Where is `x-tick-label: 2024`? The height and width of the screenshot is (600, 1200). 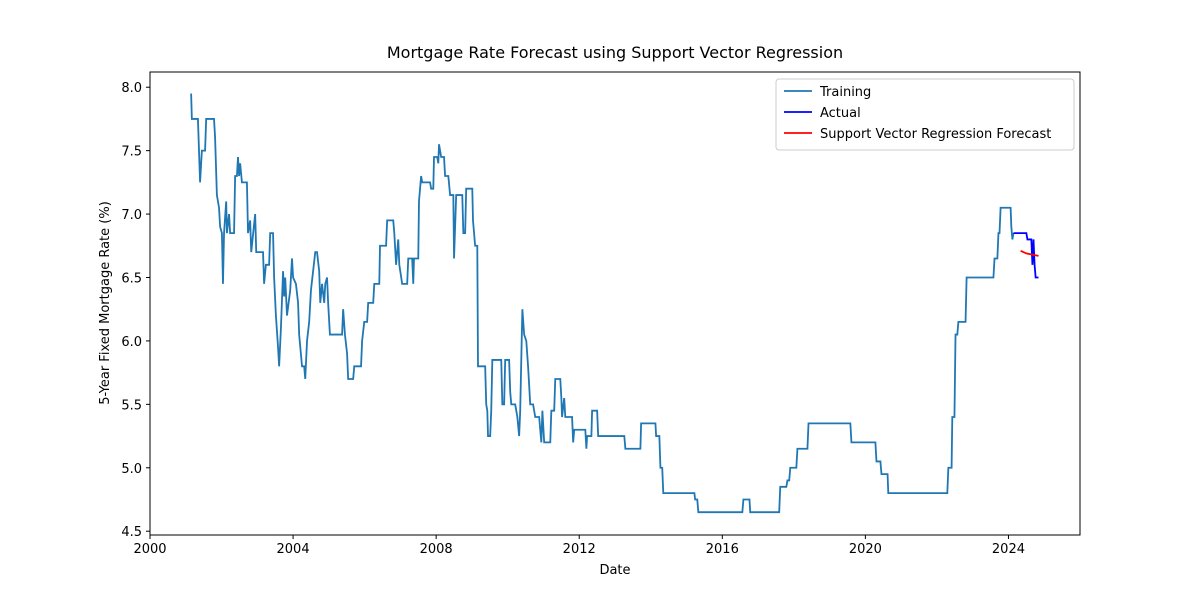
x-tick-label: 2024 is located at coordinates (1008, 549).